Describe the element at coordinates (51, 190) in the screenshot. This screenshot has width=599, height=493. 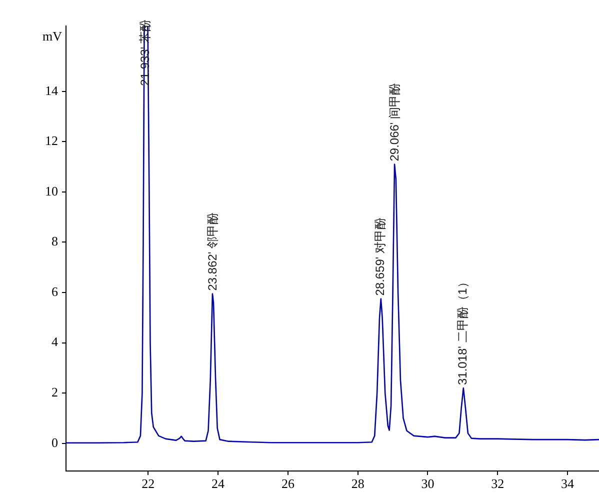
I see `y-tick-label: 10` at that location.